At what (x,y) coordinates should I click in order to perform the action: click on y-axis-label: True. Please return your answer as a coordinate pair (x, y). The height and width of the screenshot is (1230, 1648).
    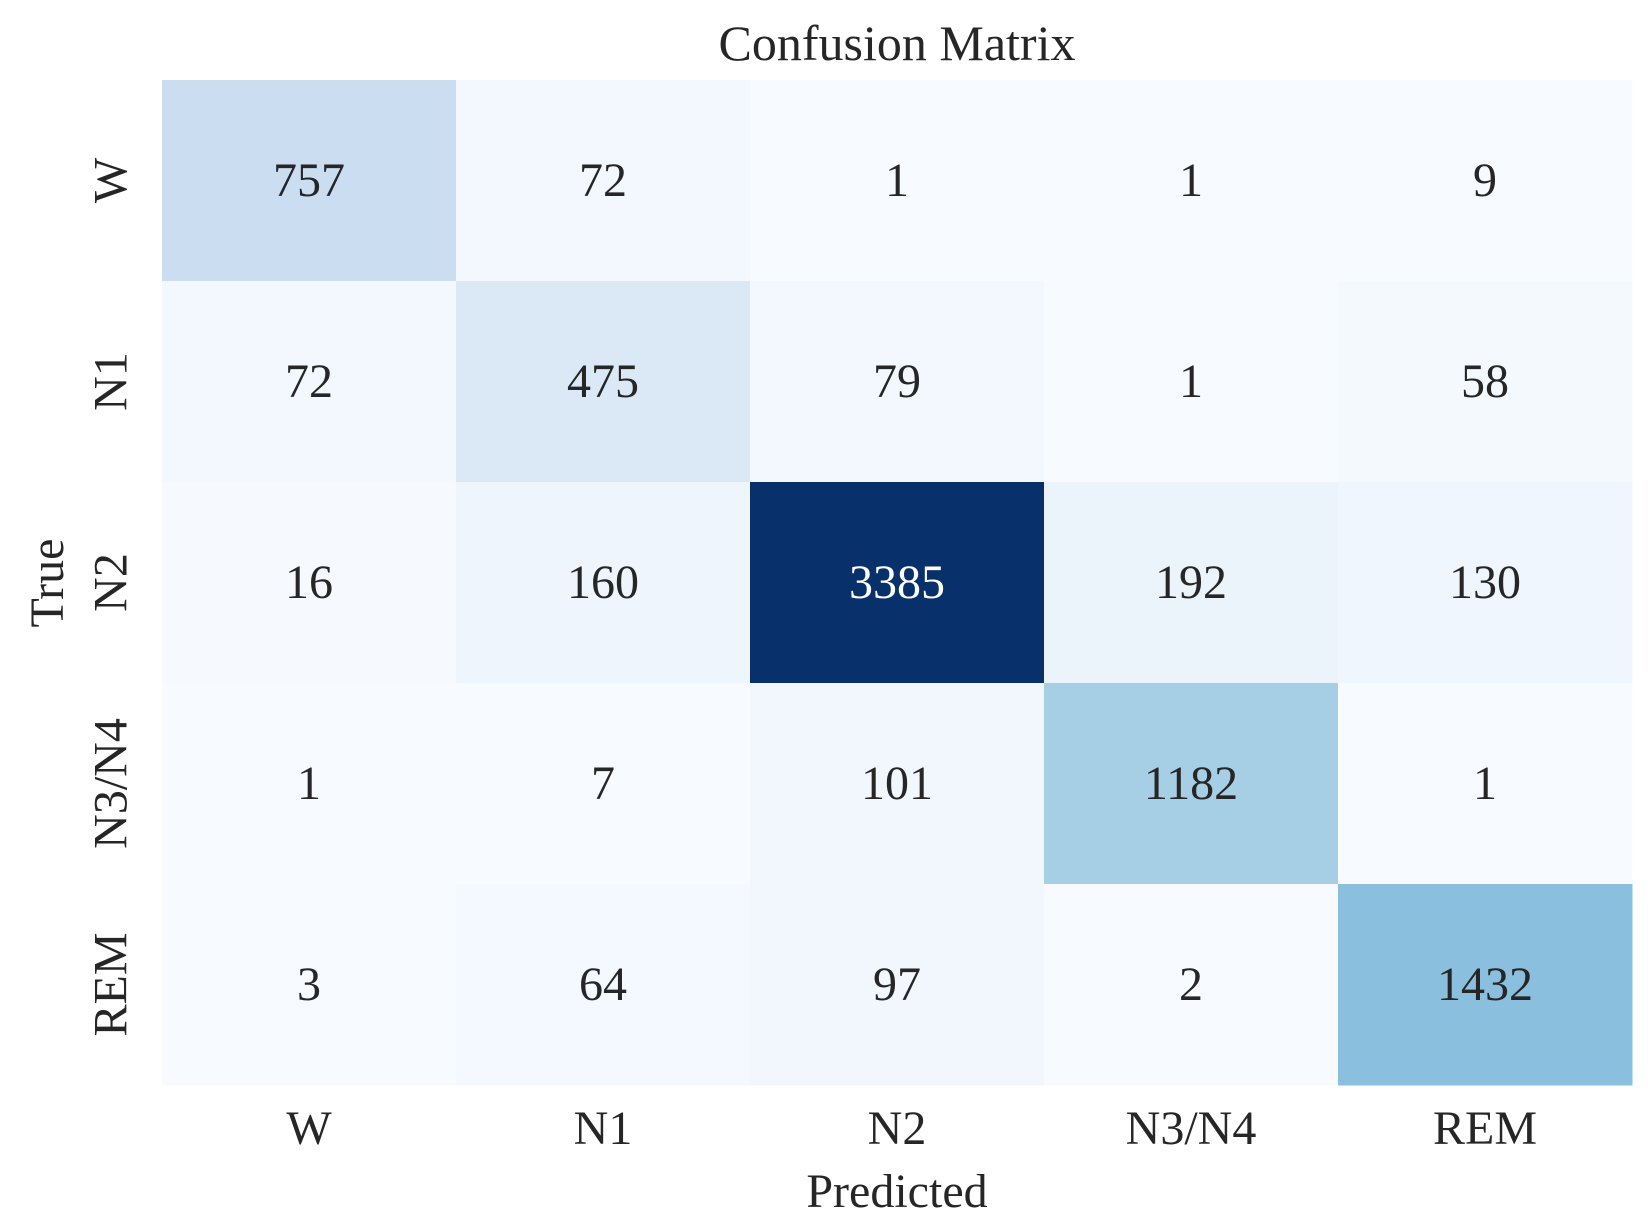
    Looking at the image, I should click on (47, 583).